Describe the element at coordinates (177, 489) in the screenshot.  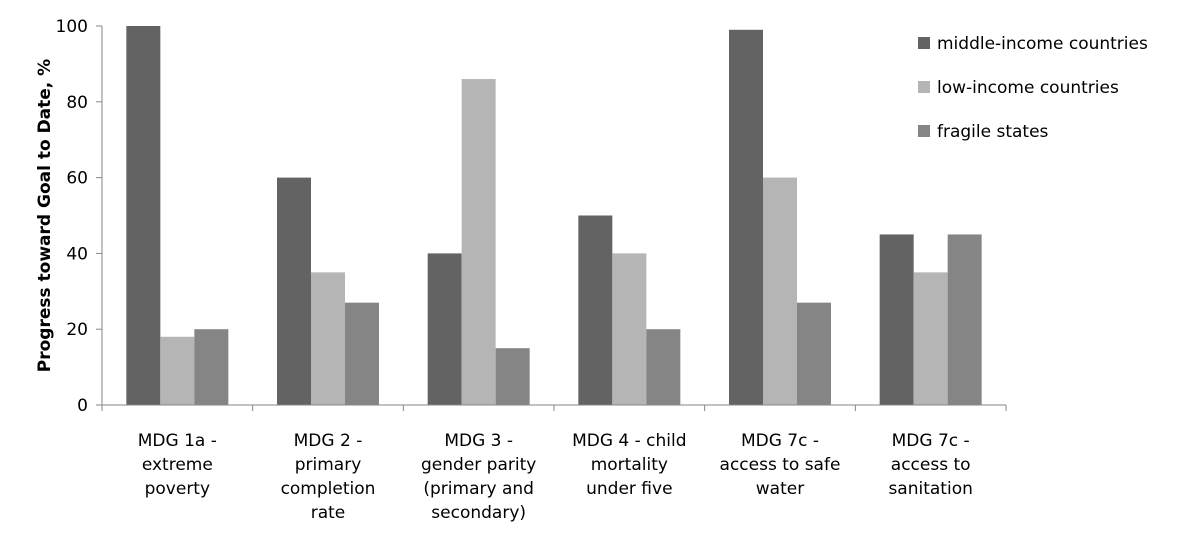
I see `x-category-label: poverty` at that location.